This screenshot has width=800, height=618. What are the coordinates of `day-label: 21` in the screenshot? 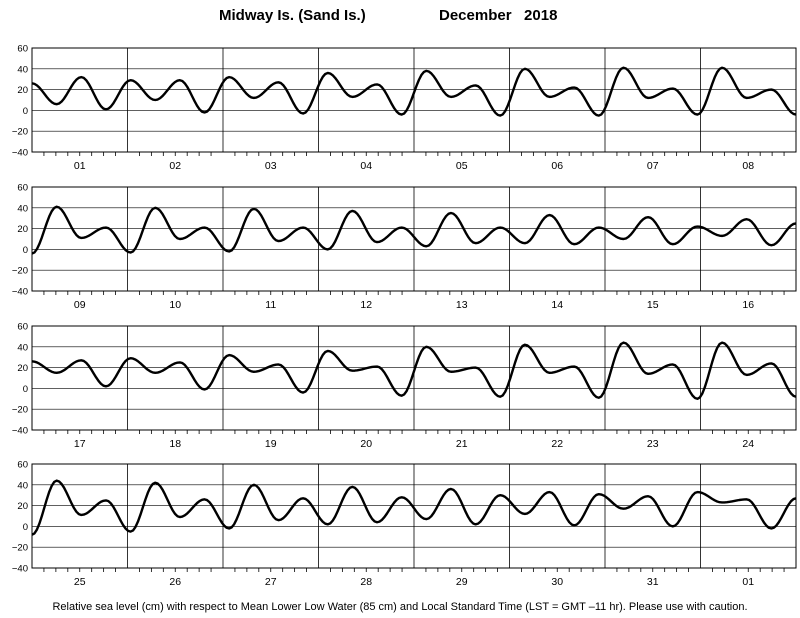 It's located at (462, 444).